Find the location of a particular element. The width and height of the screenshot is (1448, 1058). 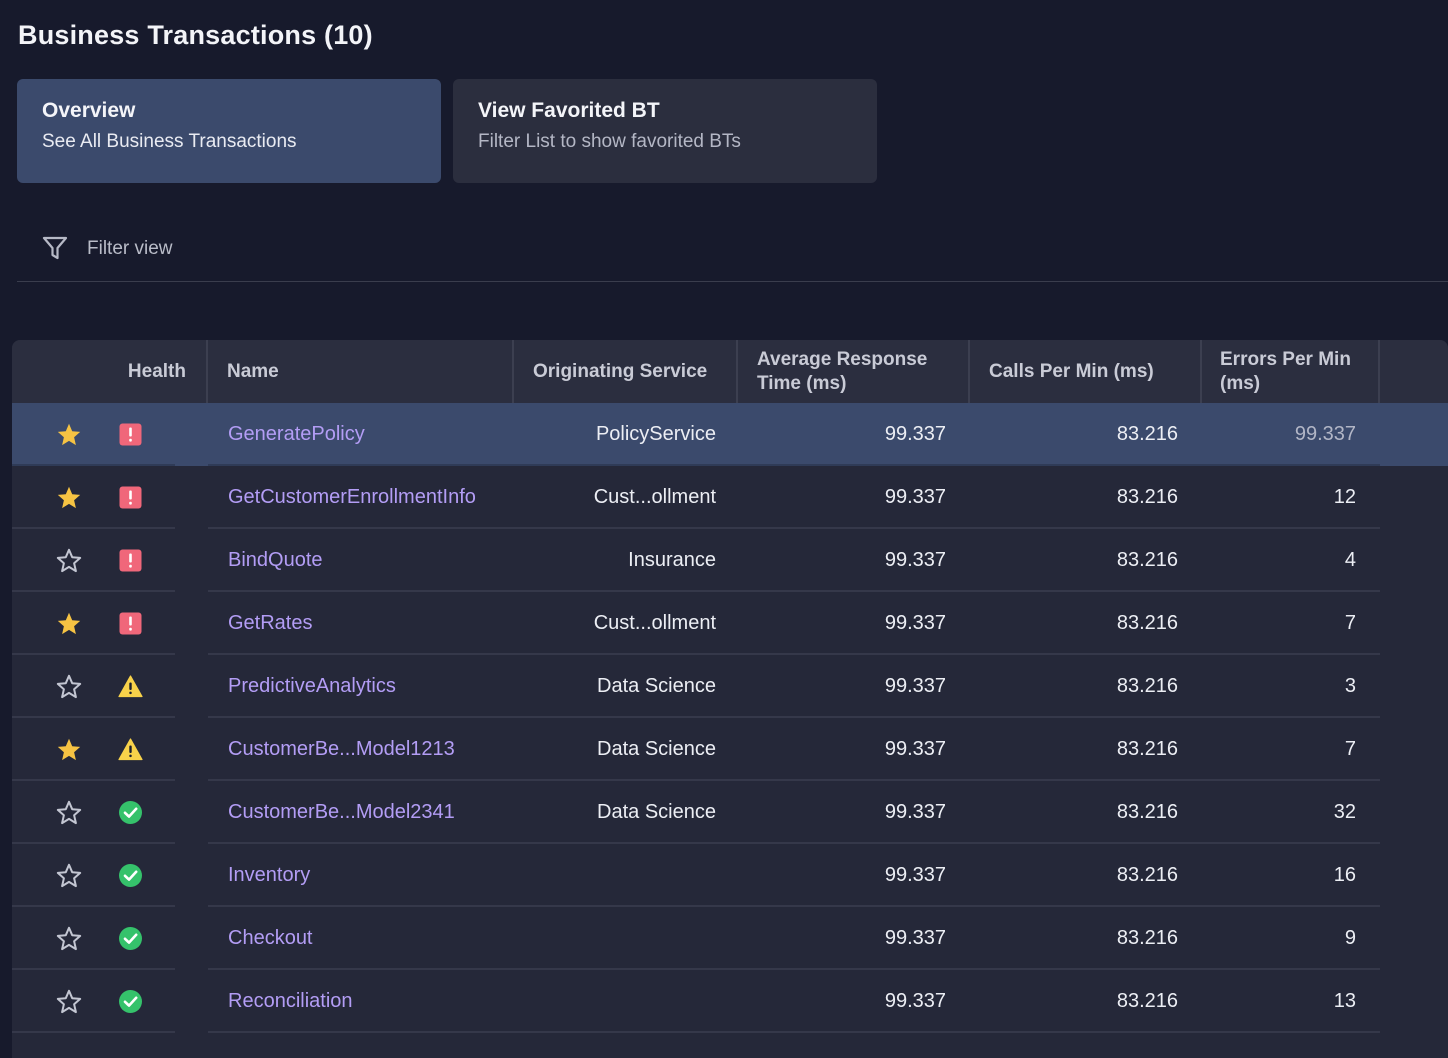

errors-per-min-cell: 4 is located at coordinates (1350, 560).